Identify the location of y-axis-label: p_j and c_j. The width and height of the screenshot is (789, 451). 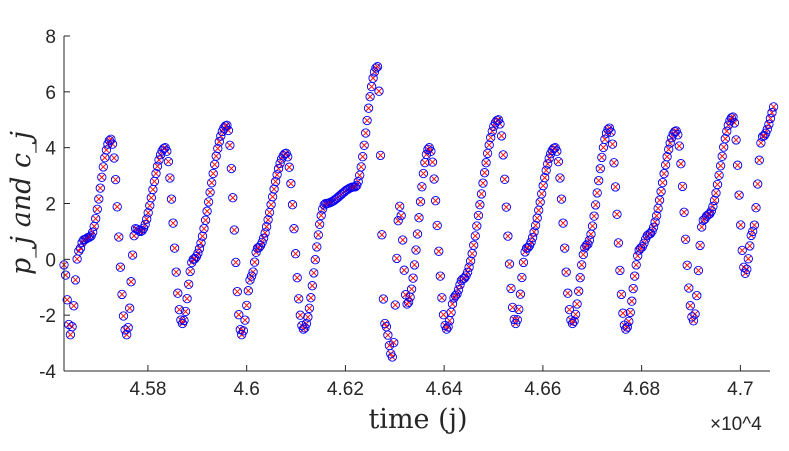
(21, 203).